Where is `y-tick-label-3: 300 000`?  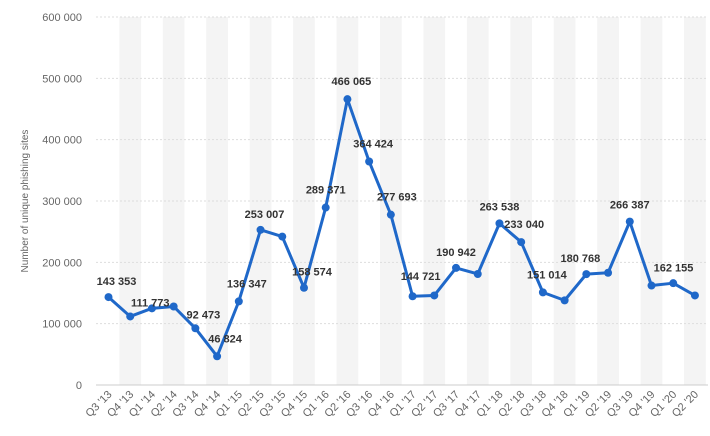
y-tick-label-3: 300 000 is located at coordinates (62, 202).